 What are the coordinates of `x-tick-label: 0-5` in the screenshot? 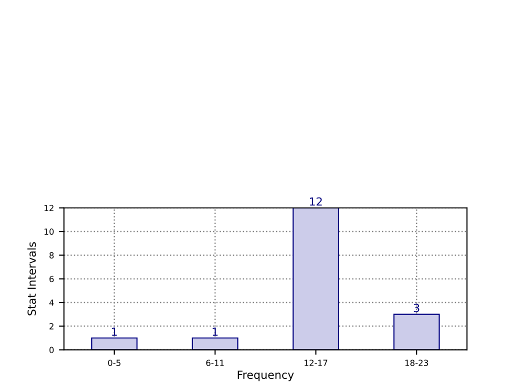 It's located at (114, 363).